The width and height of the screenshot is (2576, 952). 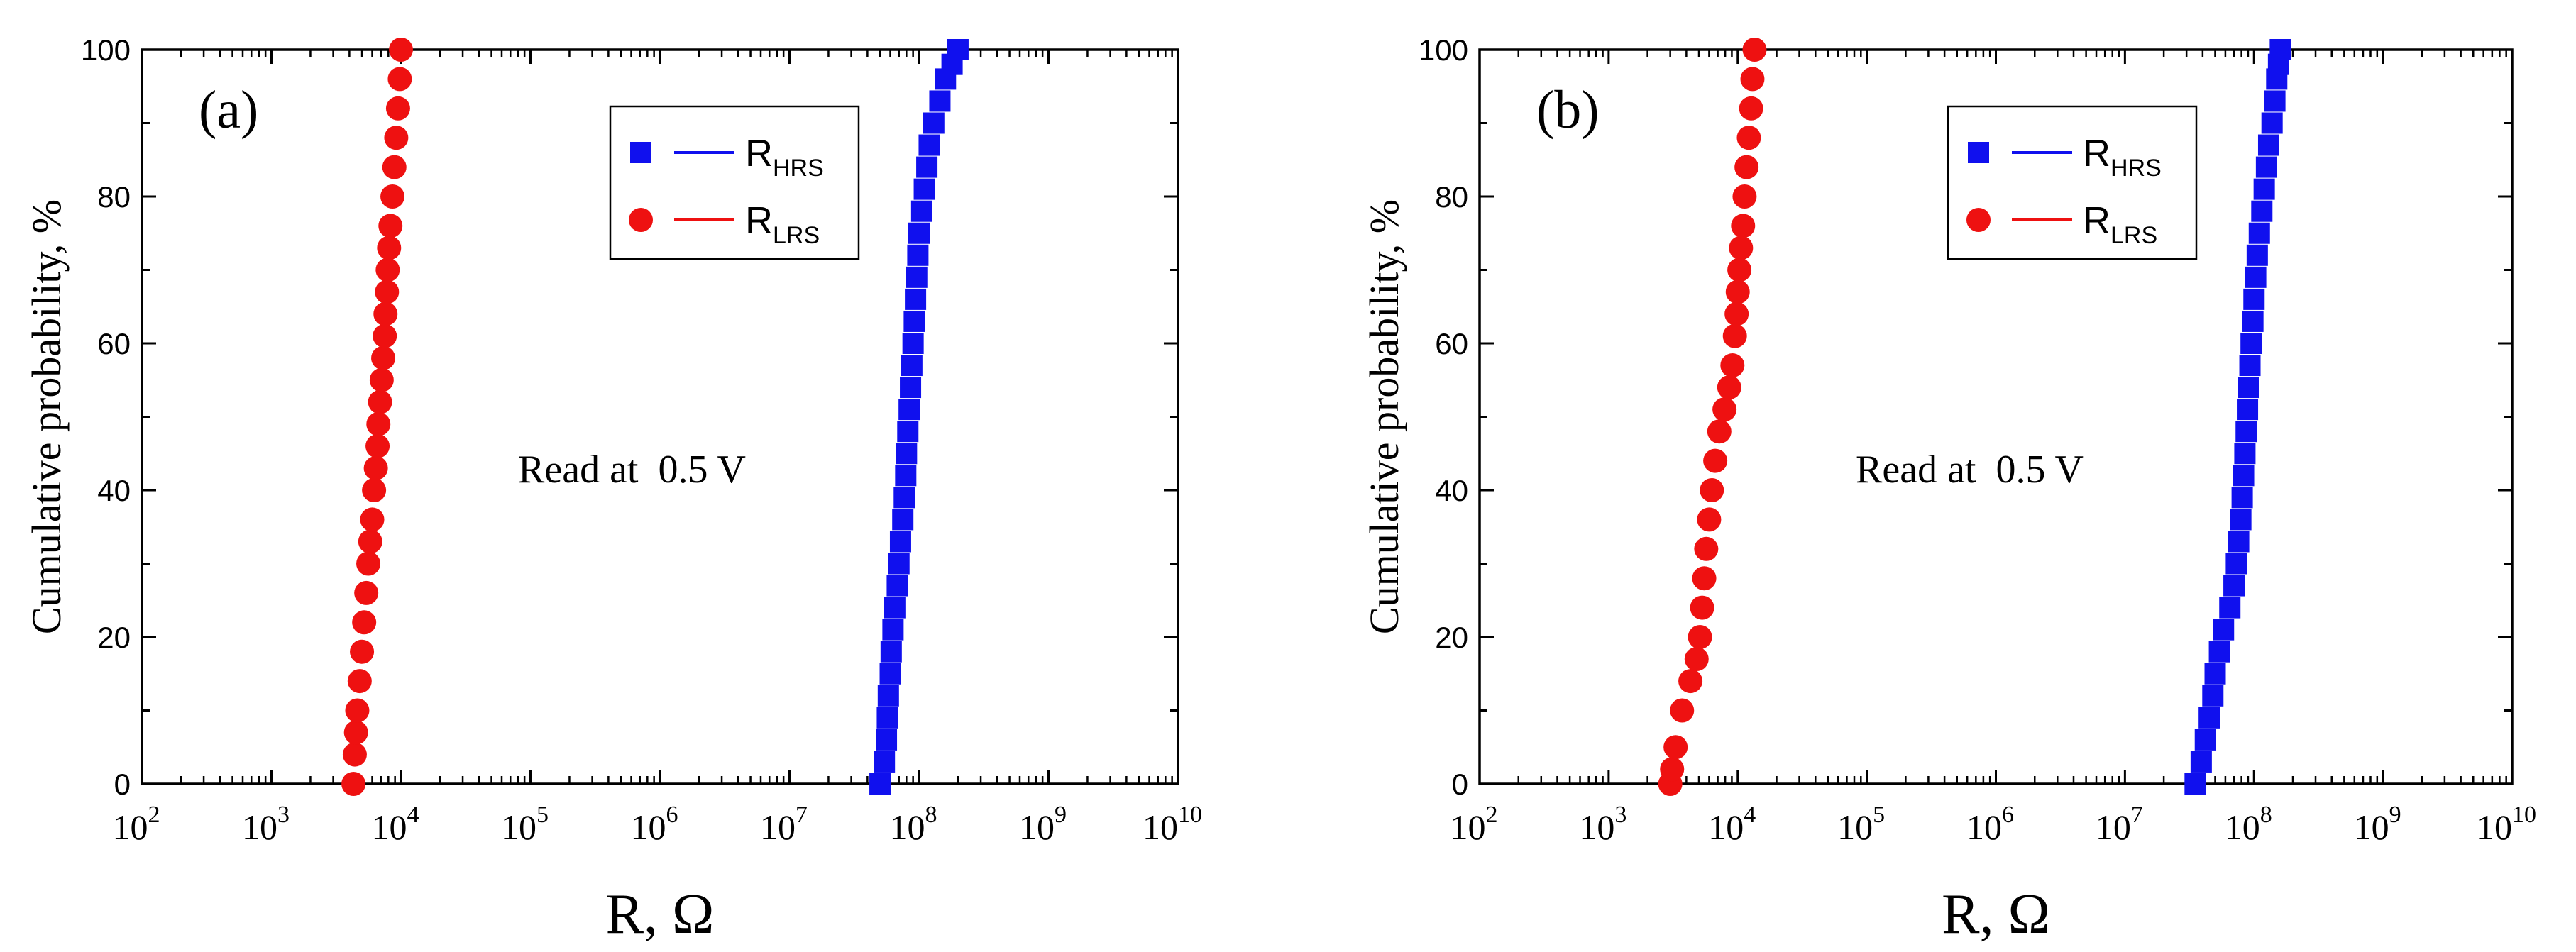 I want to click on x-tick-label: 10⁵, so click(x=525, y=825).